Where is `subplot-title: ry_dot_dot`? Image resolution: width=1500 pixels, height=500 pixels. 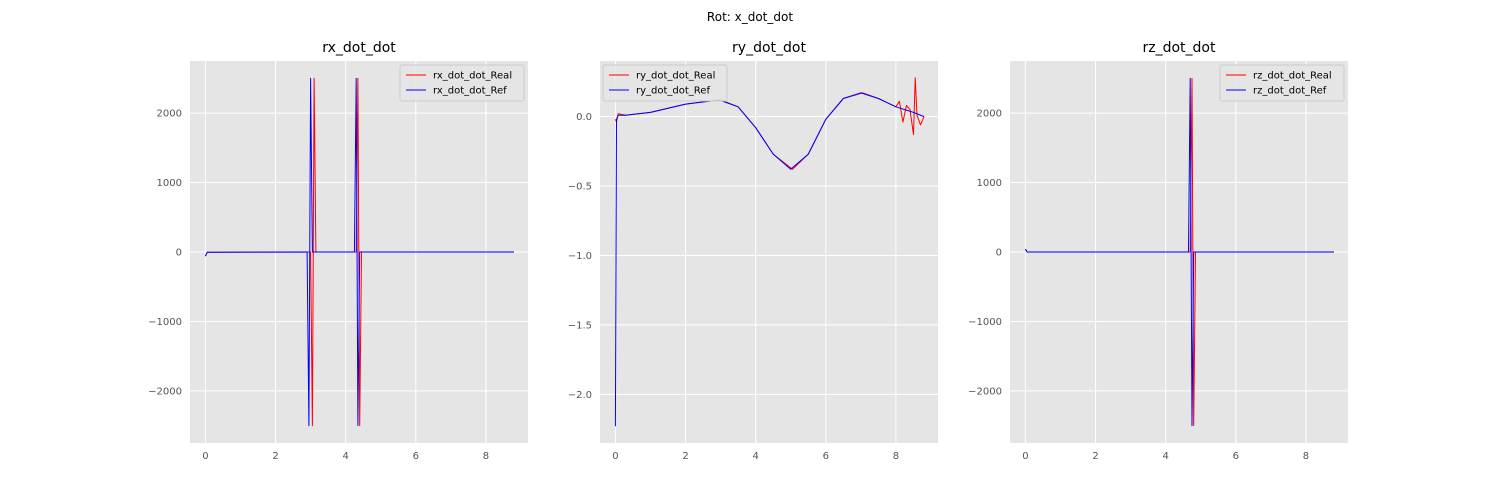
subplot-title: ry_dot_dot is located at coordinates (769, 48).